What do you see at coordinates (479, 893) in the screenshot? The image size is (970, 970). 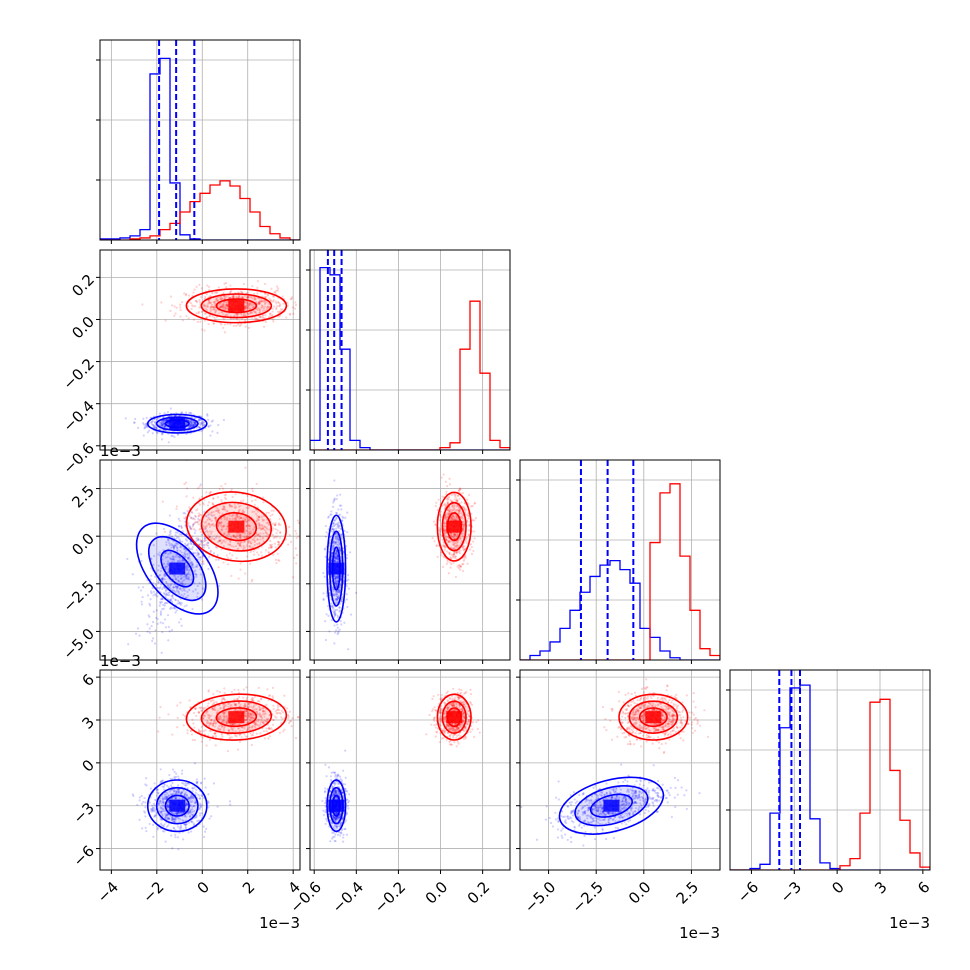 I see `x-tick-label: 0.2` at bounding box center [479, 893].